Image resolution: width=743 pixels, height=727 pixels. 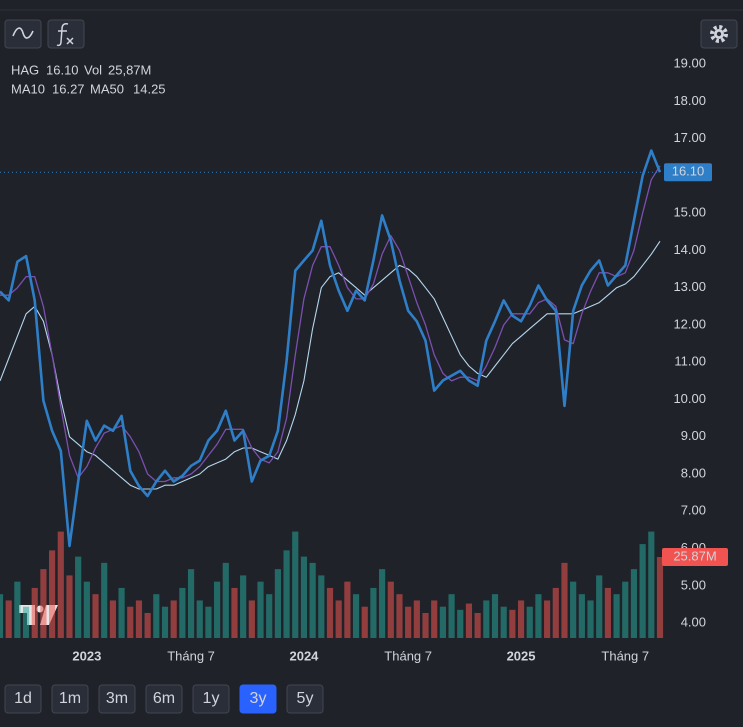 I want to click on y-tick-label: 13.00, so click(x=689, y=286).